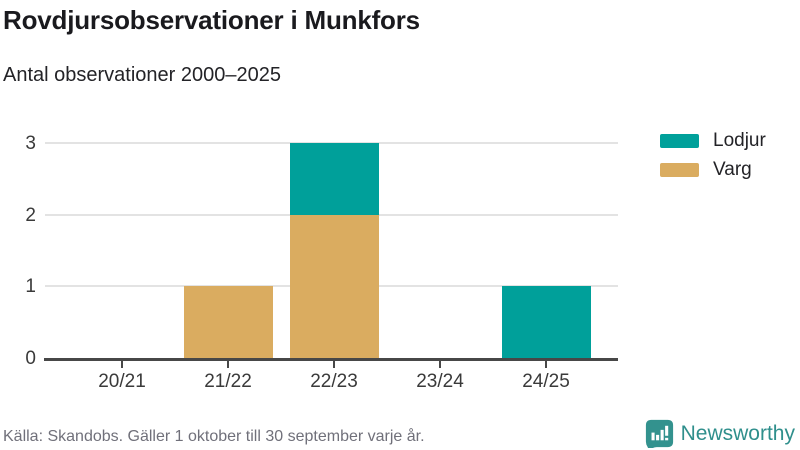 This screenshot has height=450, width=800. I want to click on legend-item-lodjur: Lodjur, so click(713, 141).